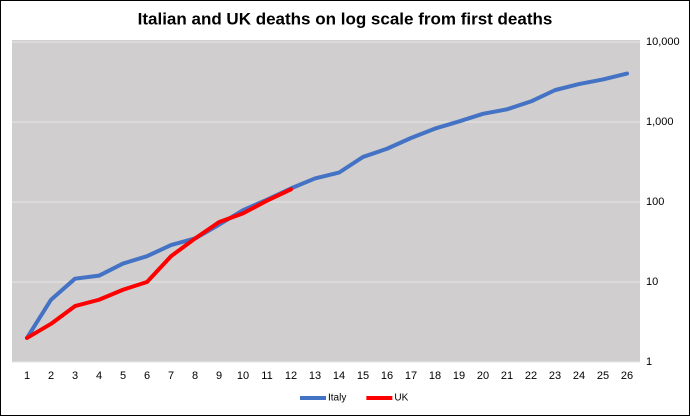  What do you see at coordinates (603, 376) in the screenshot?
I see `x-tick-label: 25` at bounding box center [603, 376].